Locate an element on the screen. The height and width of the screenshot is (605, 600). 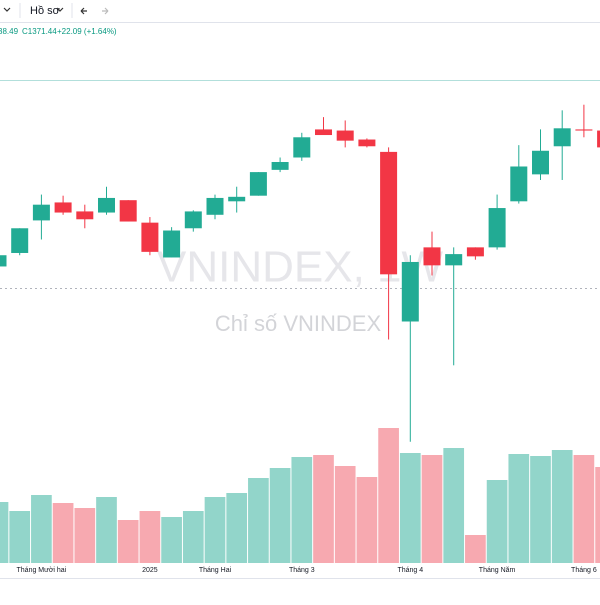
x-tick-label: Tháng Hai is located at coordinates (215, 570).